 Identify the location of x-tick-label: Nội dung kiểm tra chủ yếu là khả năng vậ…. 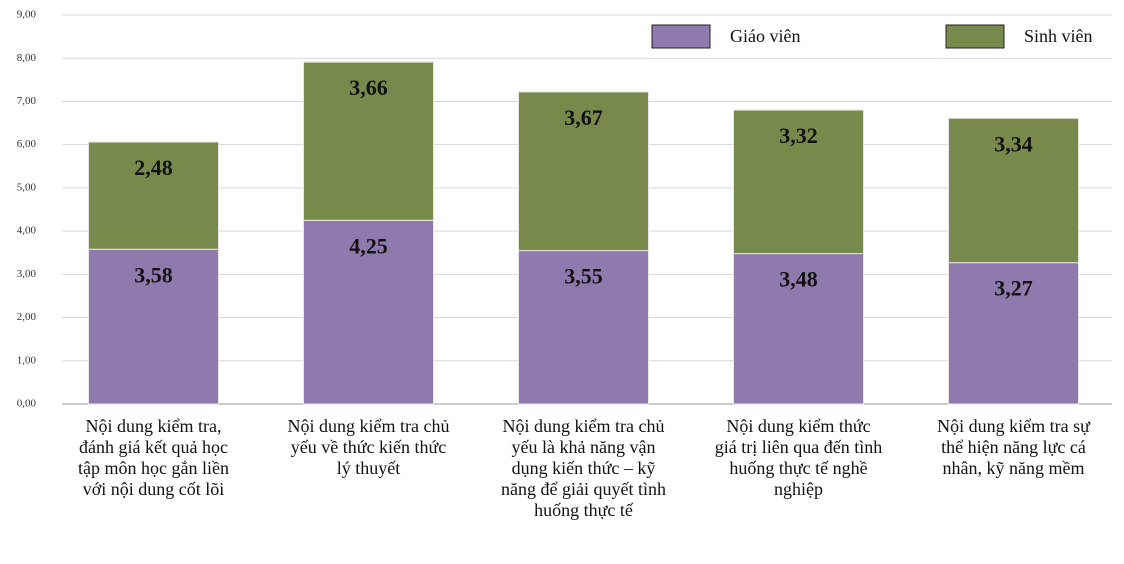
(583, 468).